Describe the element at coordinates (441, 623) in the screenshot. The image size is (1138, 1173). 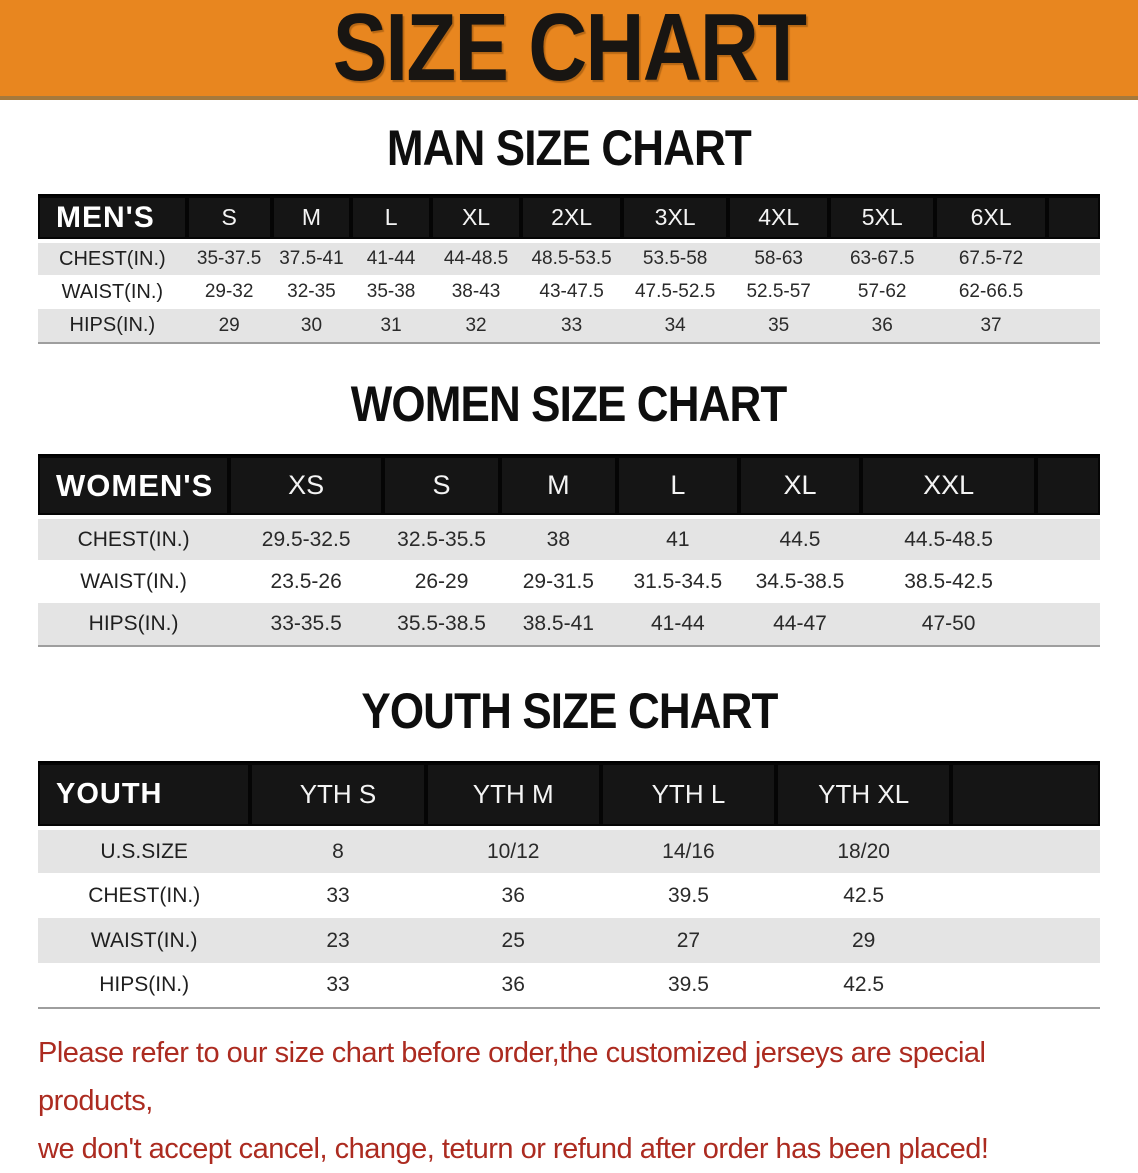
I see `table-cell: 35.5-38.5` at that location.